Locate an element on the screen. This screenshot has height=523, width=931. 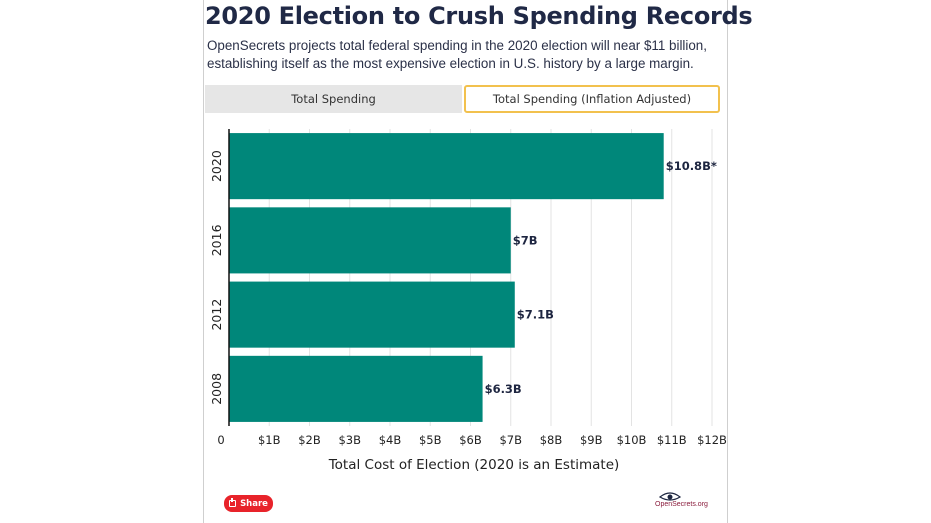
tick-label: $6B is located at coordinates (470, 440).